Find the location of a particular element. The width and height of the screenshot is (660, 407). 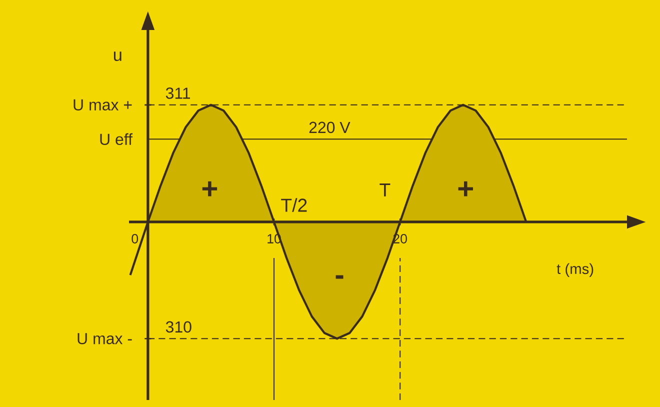

y-tick-label: 311 is located at coordinates (178, 93).